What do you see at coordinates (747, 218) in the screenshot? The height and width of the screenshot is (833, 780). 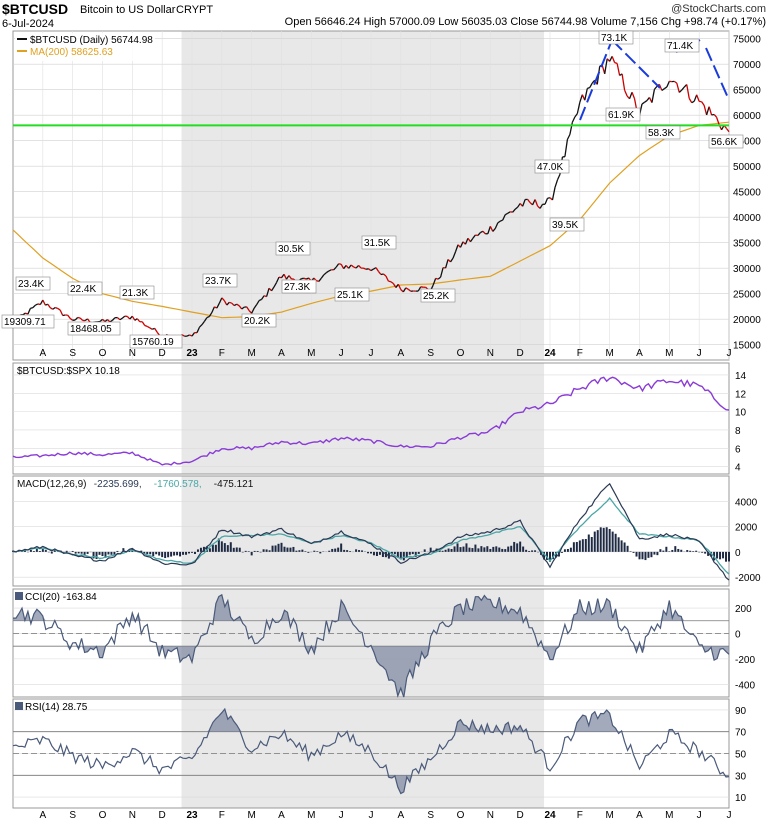 I see `price-y-tick: 40000` at bounding box center [747, 218].